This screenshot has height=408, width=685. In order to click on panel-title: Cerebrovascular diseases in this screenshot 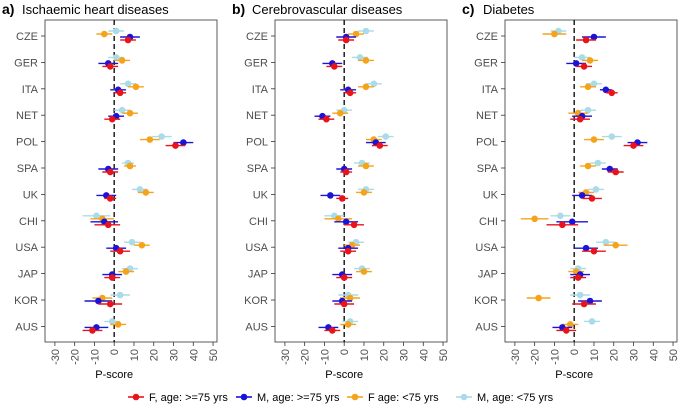, I will do `click(327, 9)`.